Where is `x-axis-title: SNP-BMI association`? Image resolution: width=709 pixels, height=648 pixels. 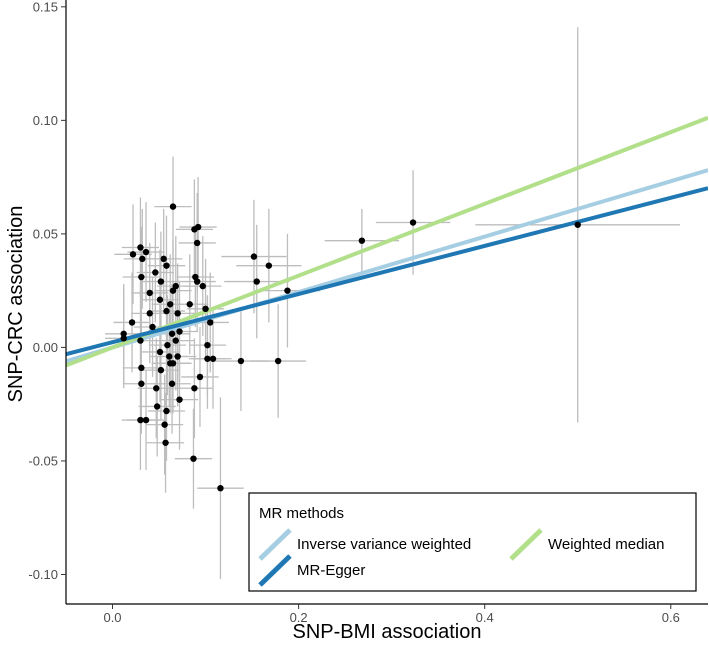
x-axis-title: SNP-BMI association is located at coordinates (387, 632).